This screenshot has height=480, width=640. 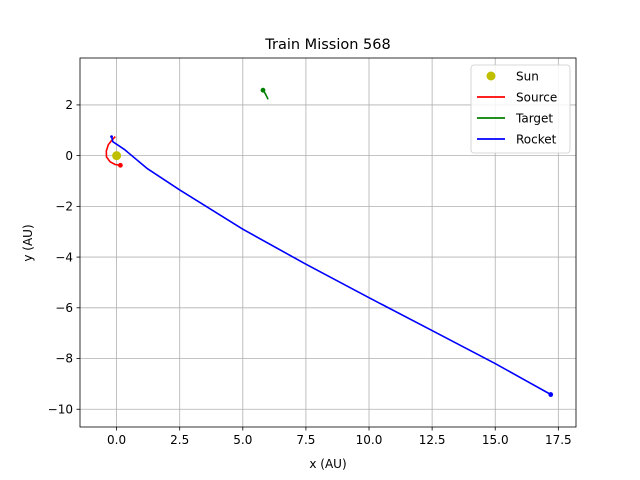 I want to click on legend-sun-swatch, so click(x=491, y=76).